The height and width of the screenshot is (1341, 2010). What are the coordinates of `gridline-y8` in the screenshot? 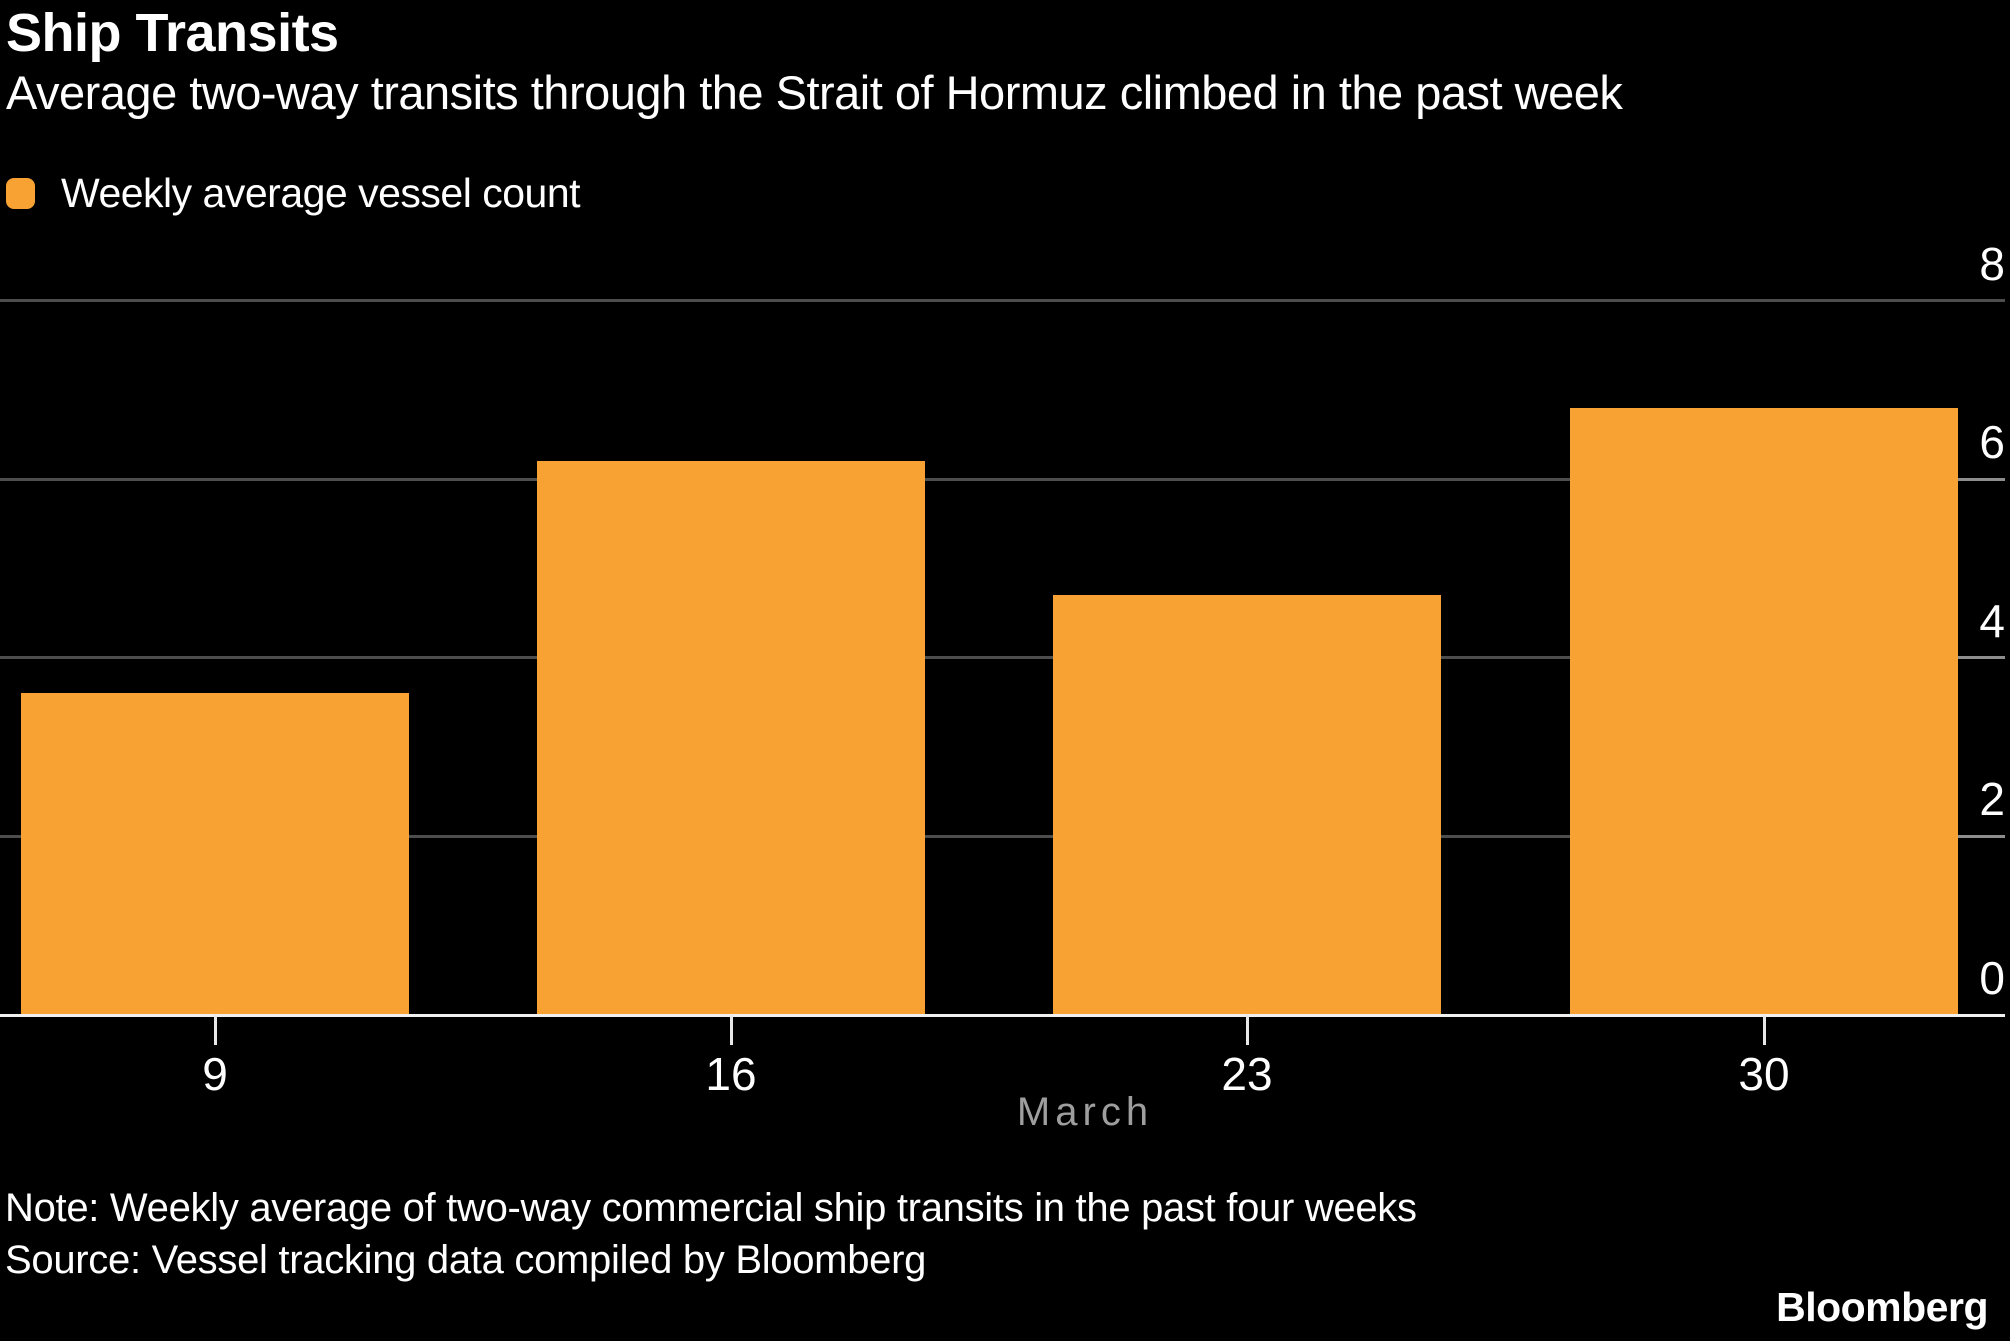 It's located at (1002, 300).